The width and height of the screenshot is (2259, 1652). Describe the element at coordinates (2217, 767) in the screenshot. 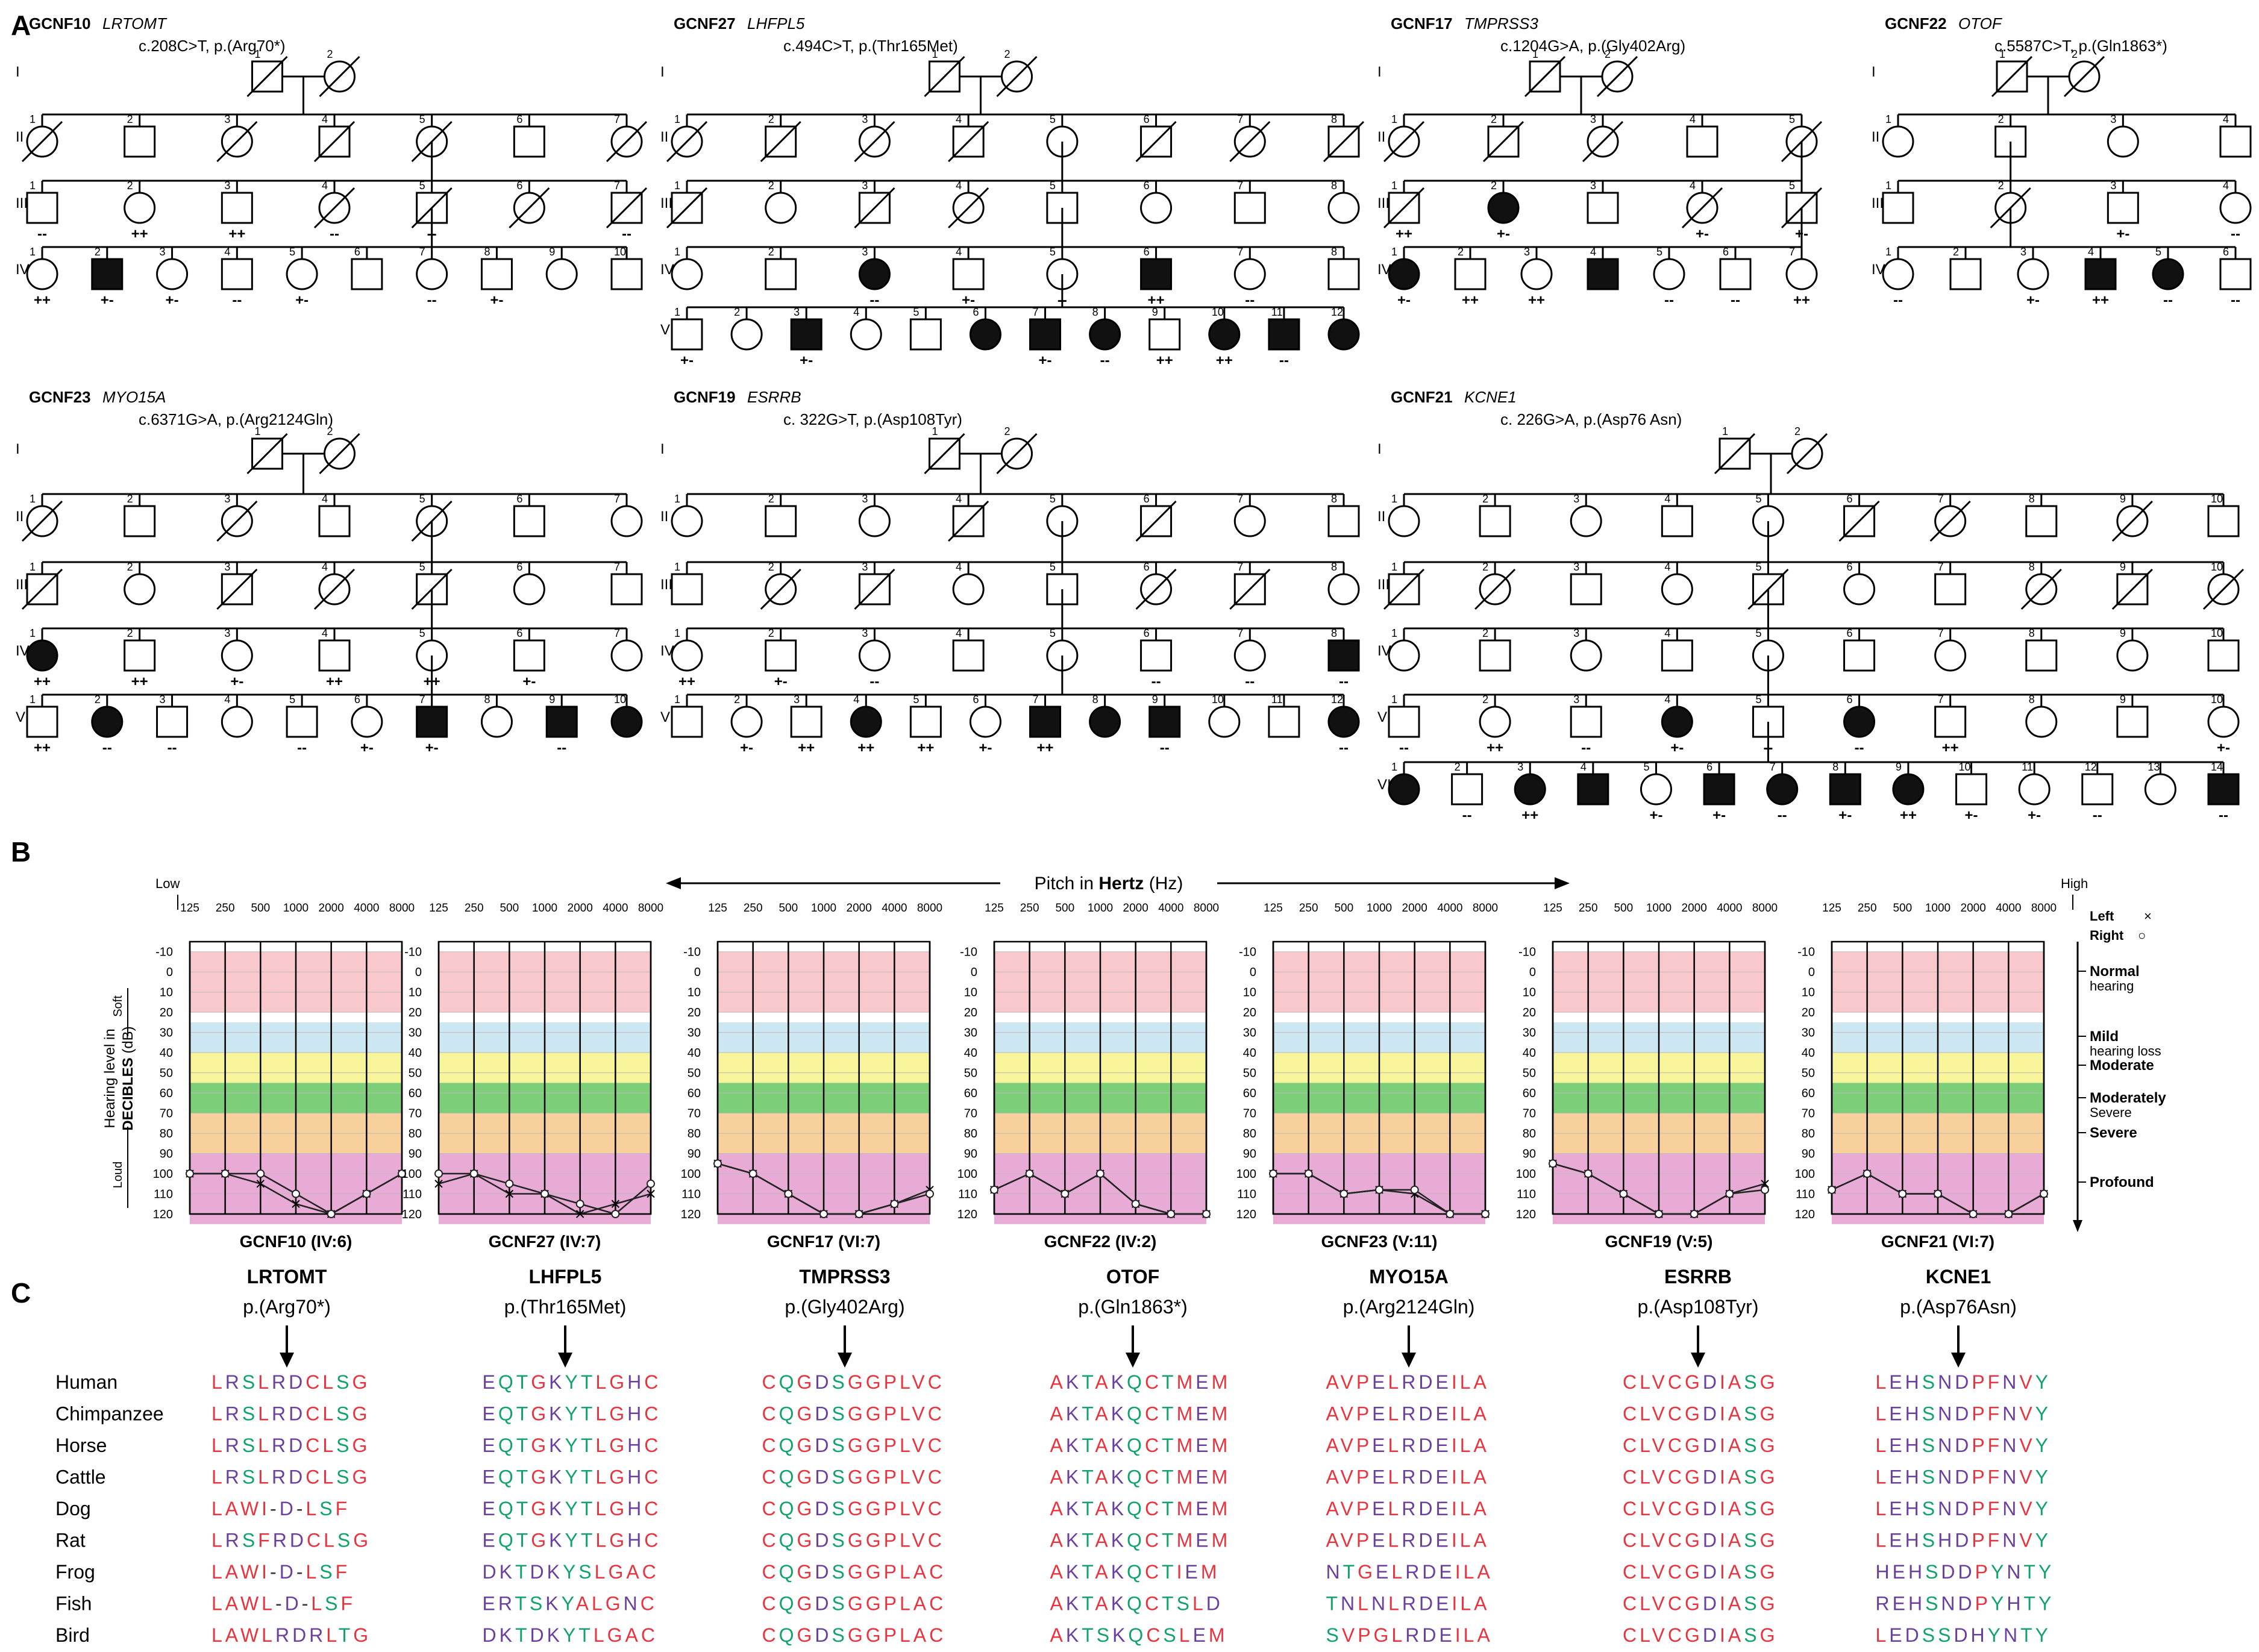

I see `individual-number: 14` at that location.